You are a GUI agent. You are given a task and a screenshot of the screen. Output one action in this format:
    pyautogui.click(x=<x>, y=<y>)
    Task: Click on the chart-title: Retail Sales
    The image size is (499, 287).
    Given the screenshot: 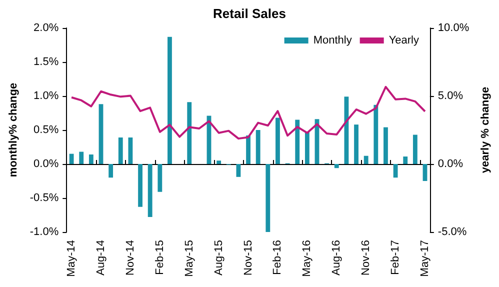 What is the action you would take?
    pyautogui.click(x=249, y=13)
    